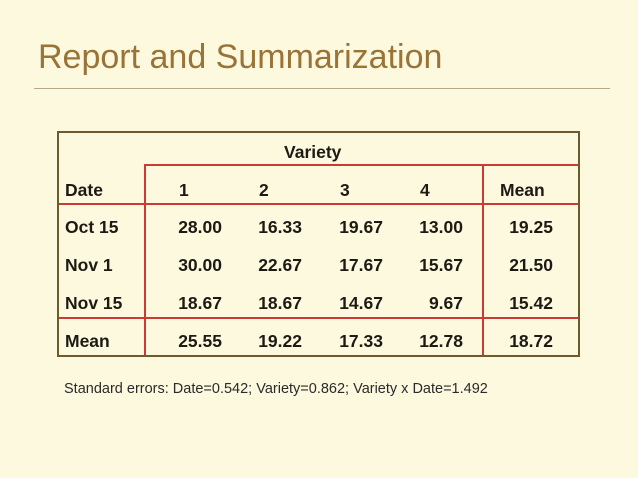 The width and height of the screenshot is (638, 478). I want to click on column-header-variety-3: 3, so click(345, 190).